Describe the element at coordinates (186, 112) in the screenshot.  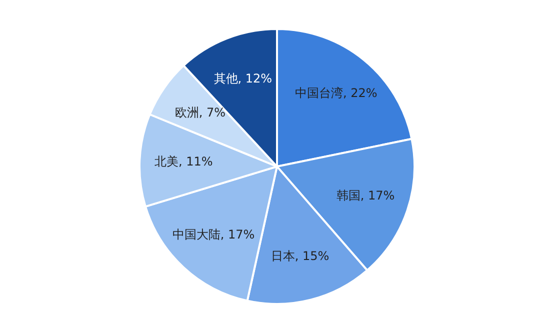
I see `slice-label: 欧洲` at that location.